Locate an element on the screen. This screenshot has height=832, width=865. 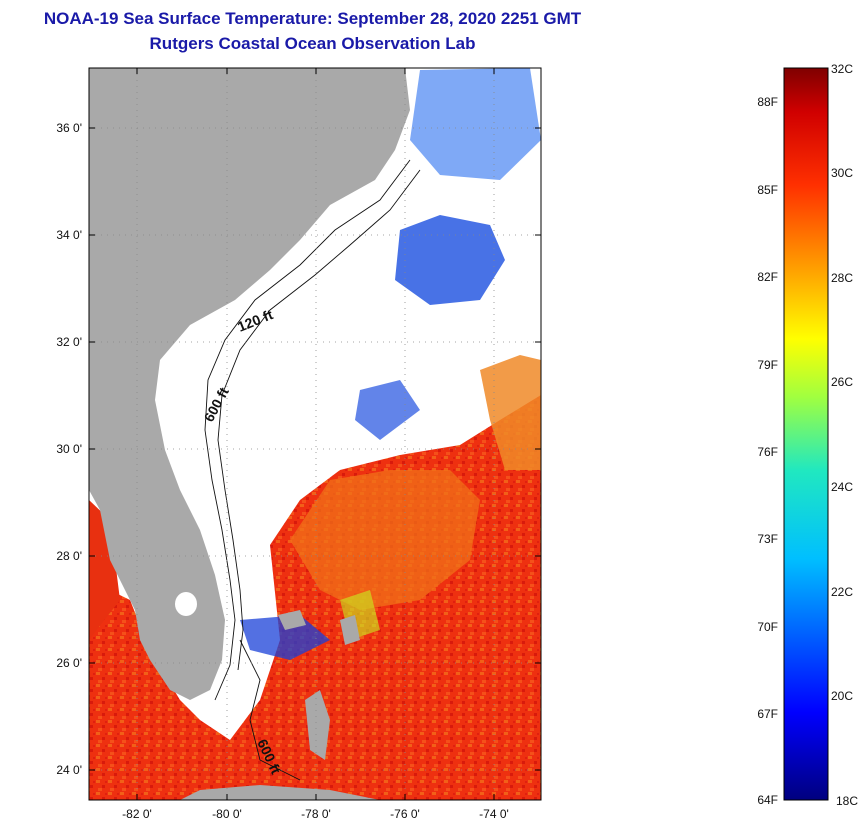
colorbar-c-label: 22C is located at coordinates (842, 592).